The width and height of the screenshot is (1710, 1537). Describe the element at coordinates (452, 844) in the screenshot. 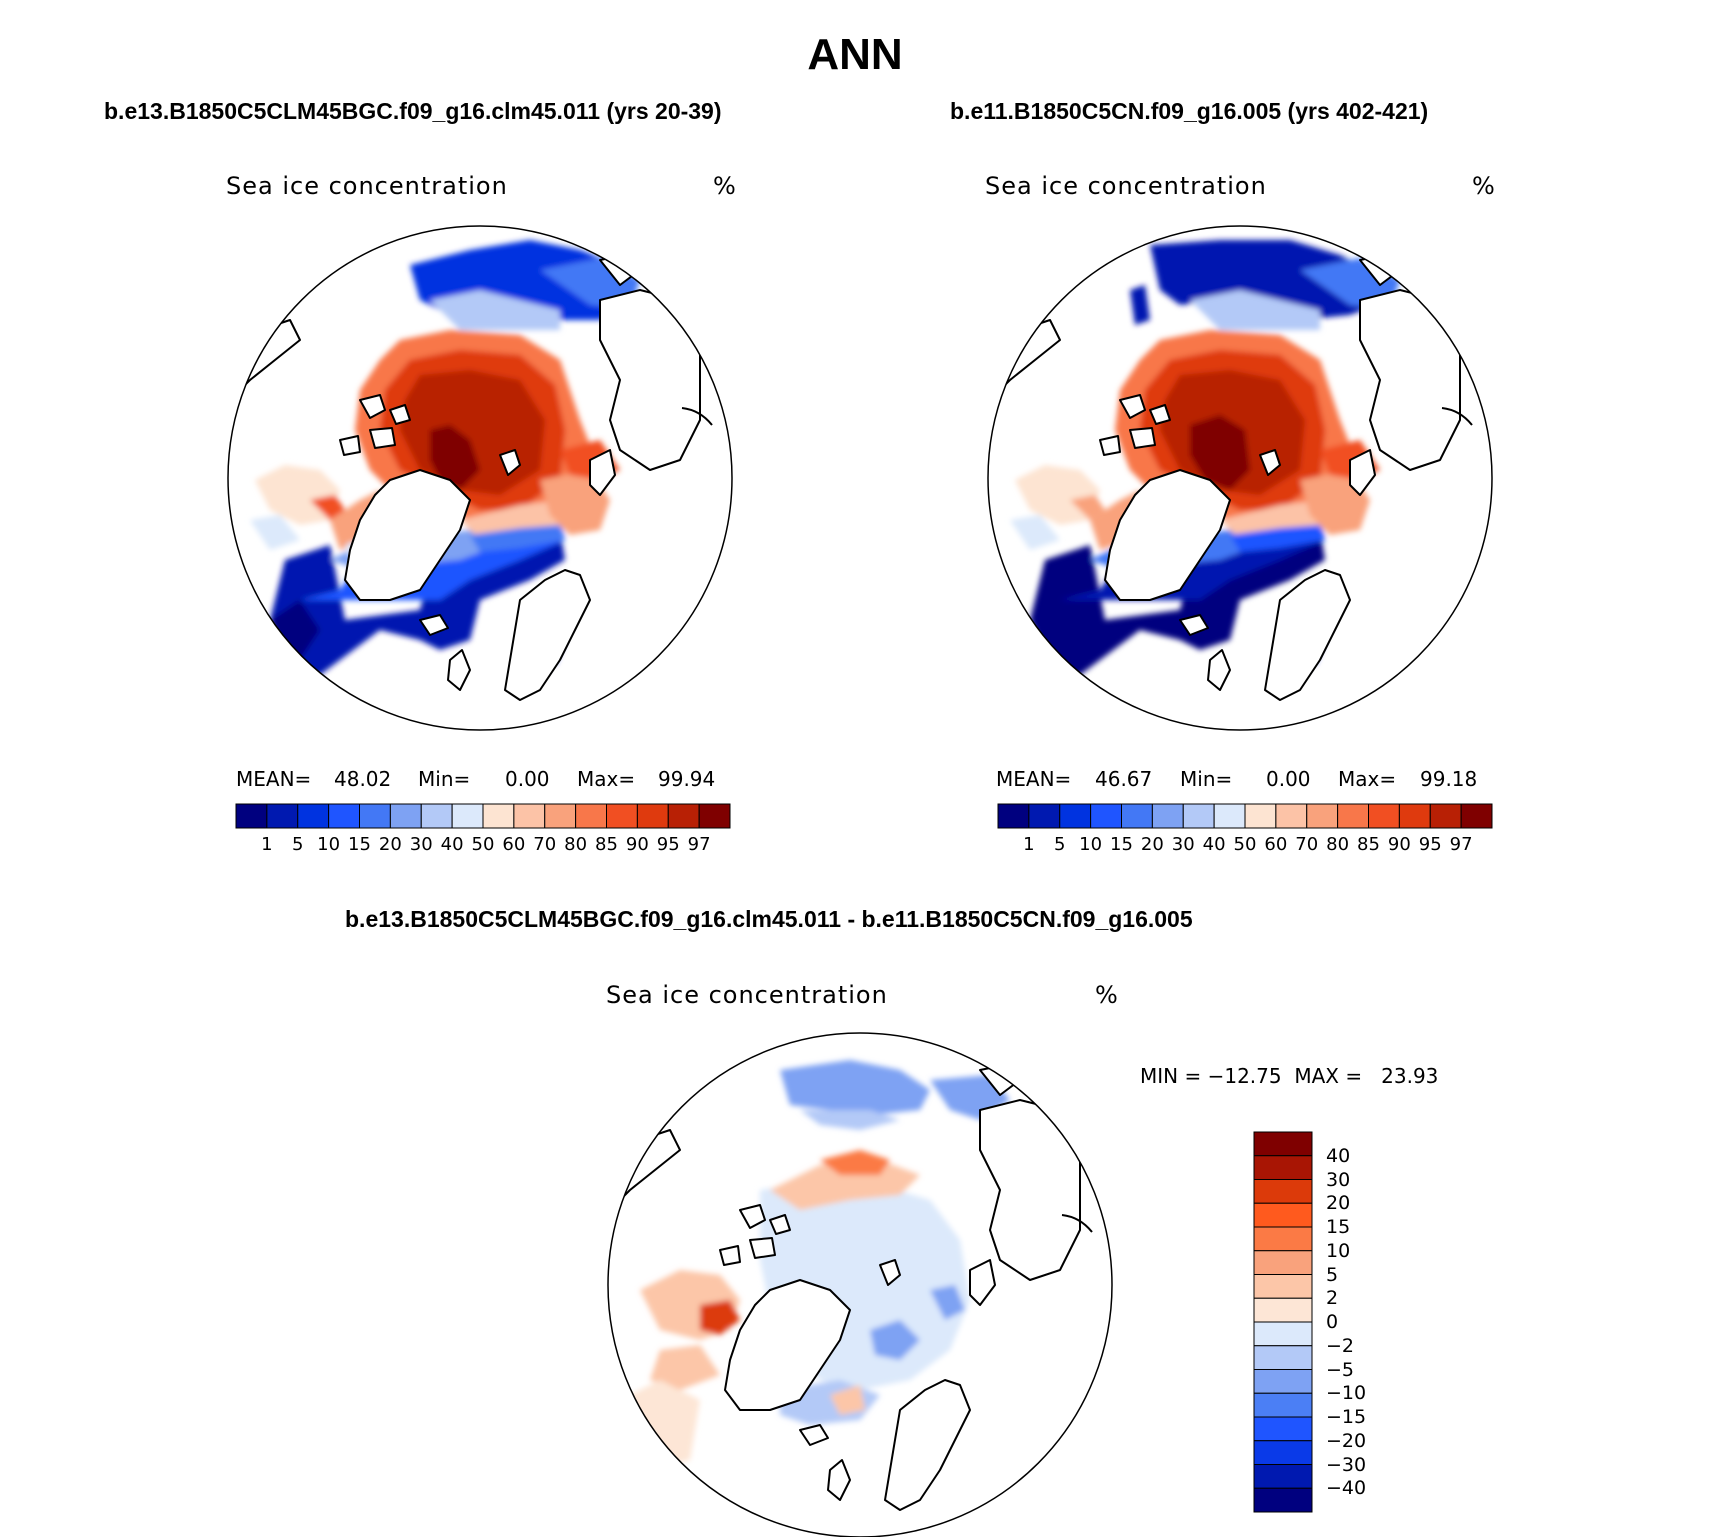

I see `left-colorbar-tick-label: 40` at that location.